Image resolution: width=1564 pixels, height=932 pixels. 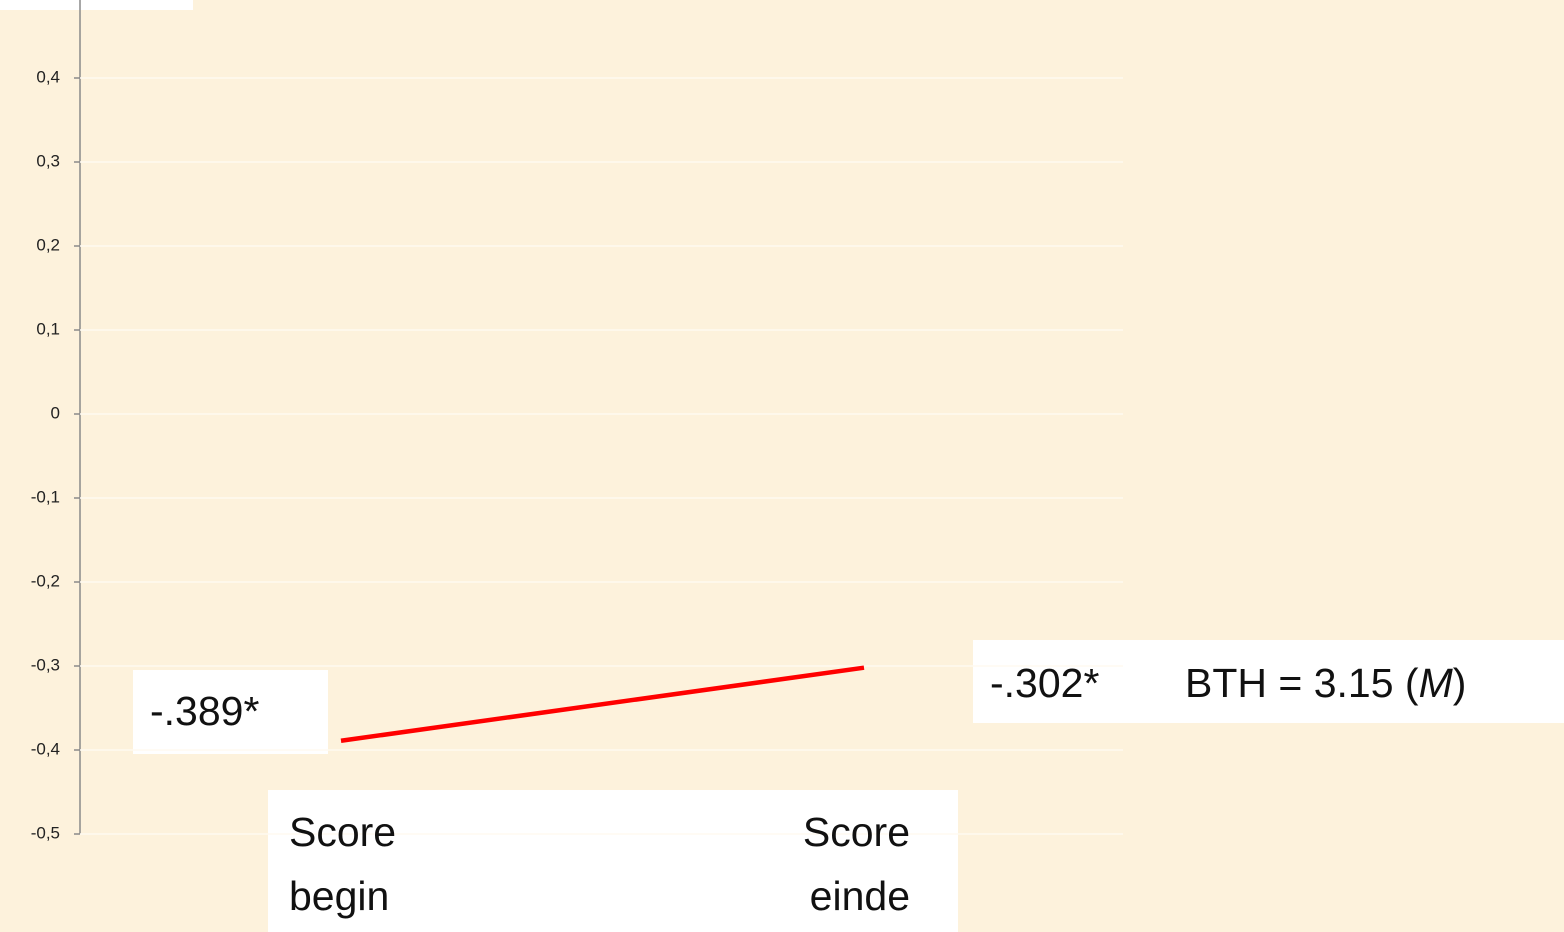 What do you see at coordinates (48, 160) in the screenshot?
I see `y-tick-label: 0,3` at bounding box center [48, 160].